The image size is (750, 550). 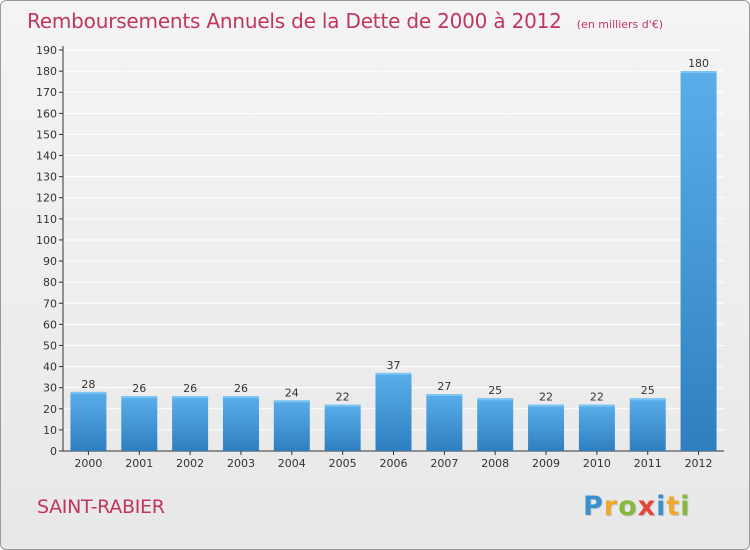 What do you see at coordinates (292, 463) in the screenshot?
I see `x-tick-label: 2004` at bounding box center [292, 463].